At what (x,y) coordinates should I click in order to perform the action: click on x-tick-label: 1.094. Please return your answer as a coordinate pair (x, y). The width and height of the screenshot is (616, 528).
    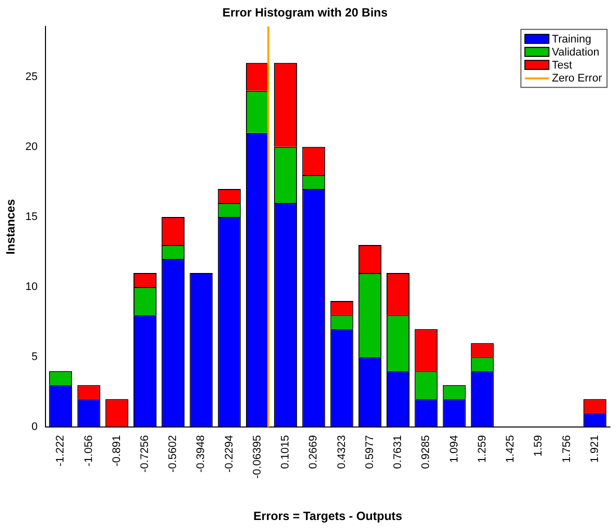
    Looking at the image, I should click on (454, 449).